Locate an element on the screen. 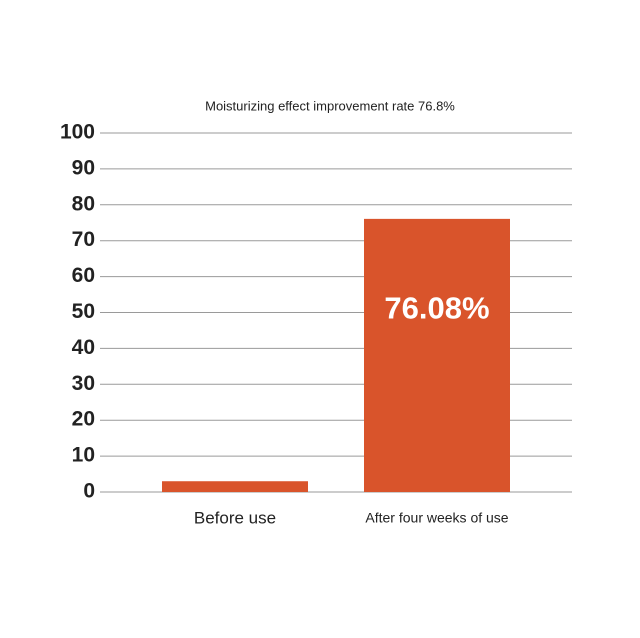 Image resolution: width=640 pixels, height=638 pixels. y-tick-label: 80 is located at coordinates (83, 203).